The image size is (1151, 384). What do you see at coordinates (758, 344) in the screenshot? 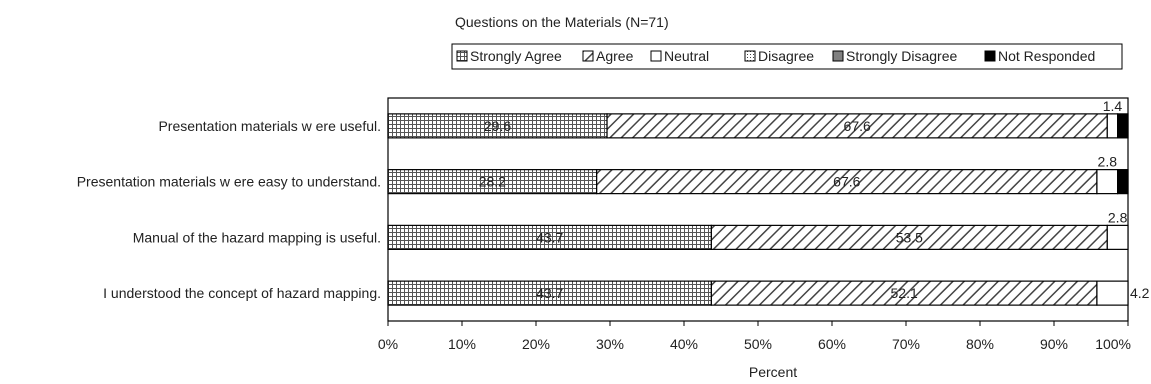
I see `x-tick-label: 50%` at bounding box center [758, 344].